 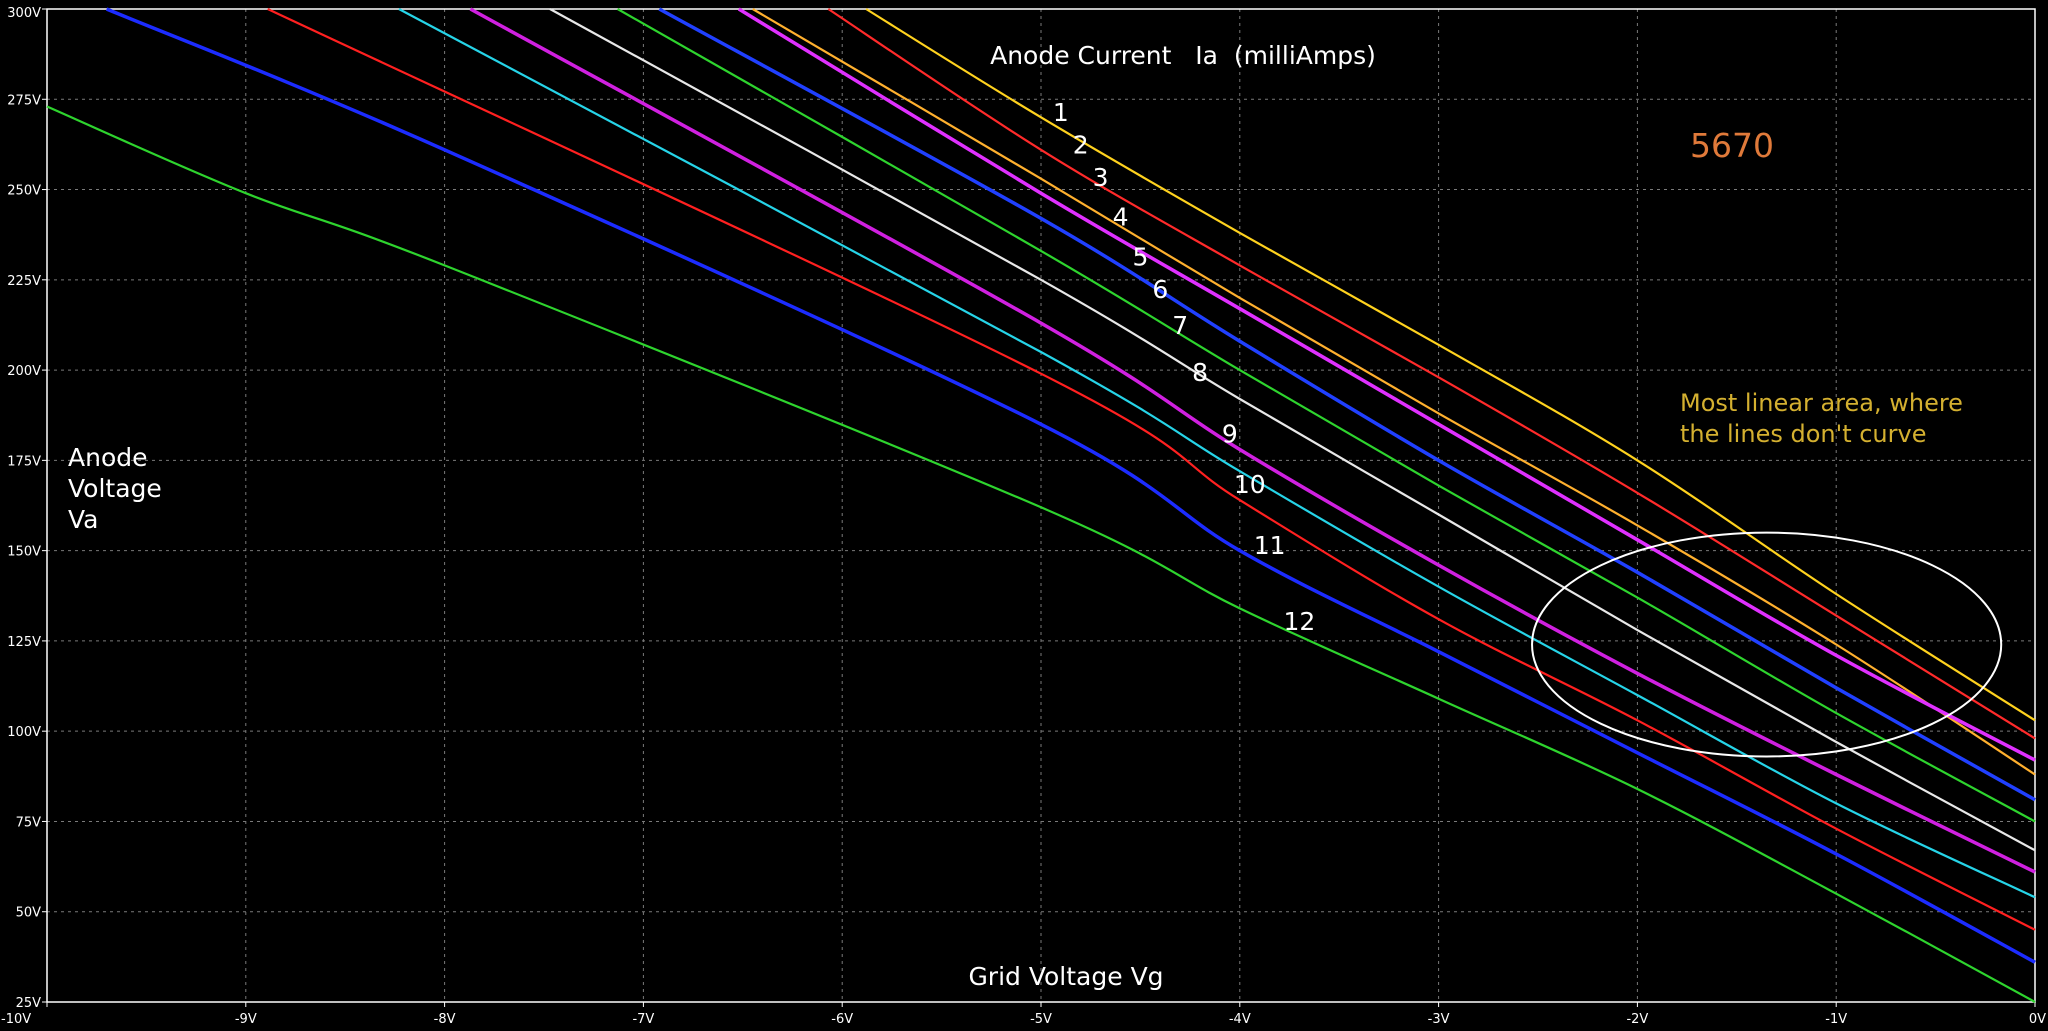 I want to click on x-tick-label: -10V, so click(x=16, y=1019).